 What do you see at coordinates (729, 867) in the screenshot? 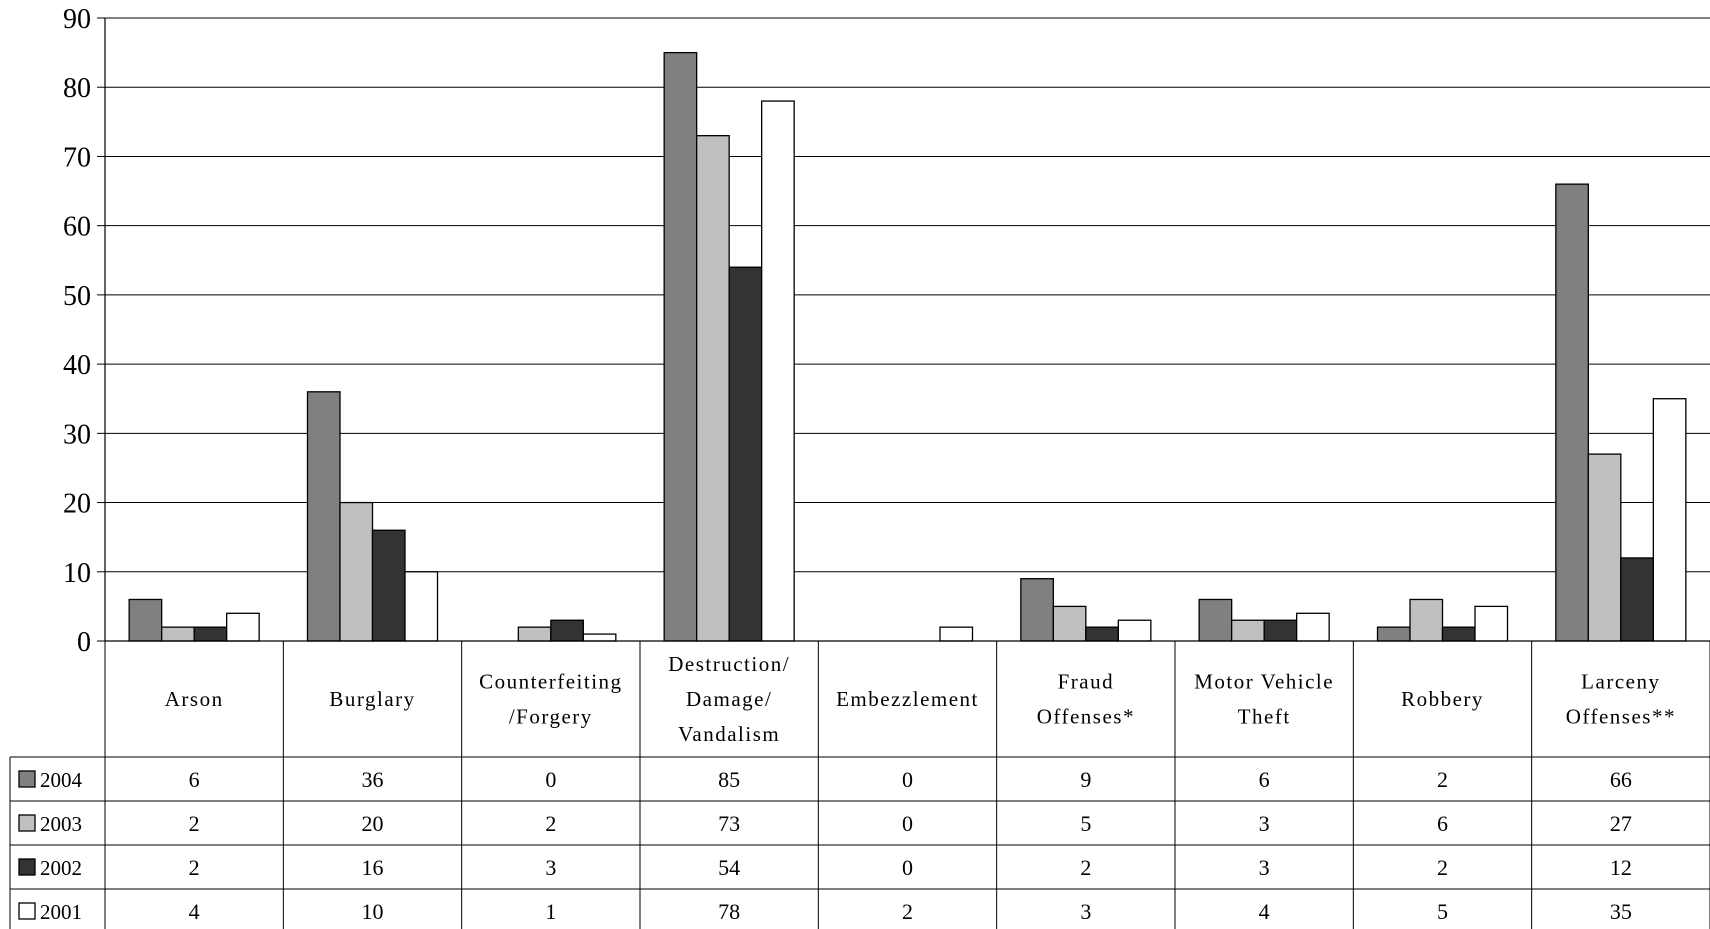
I see `table-cell: 54` at bounding box center [729, 867].